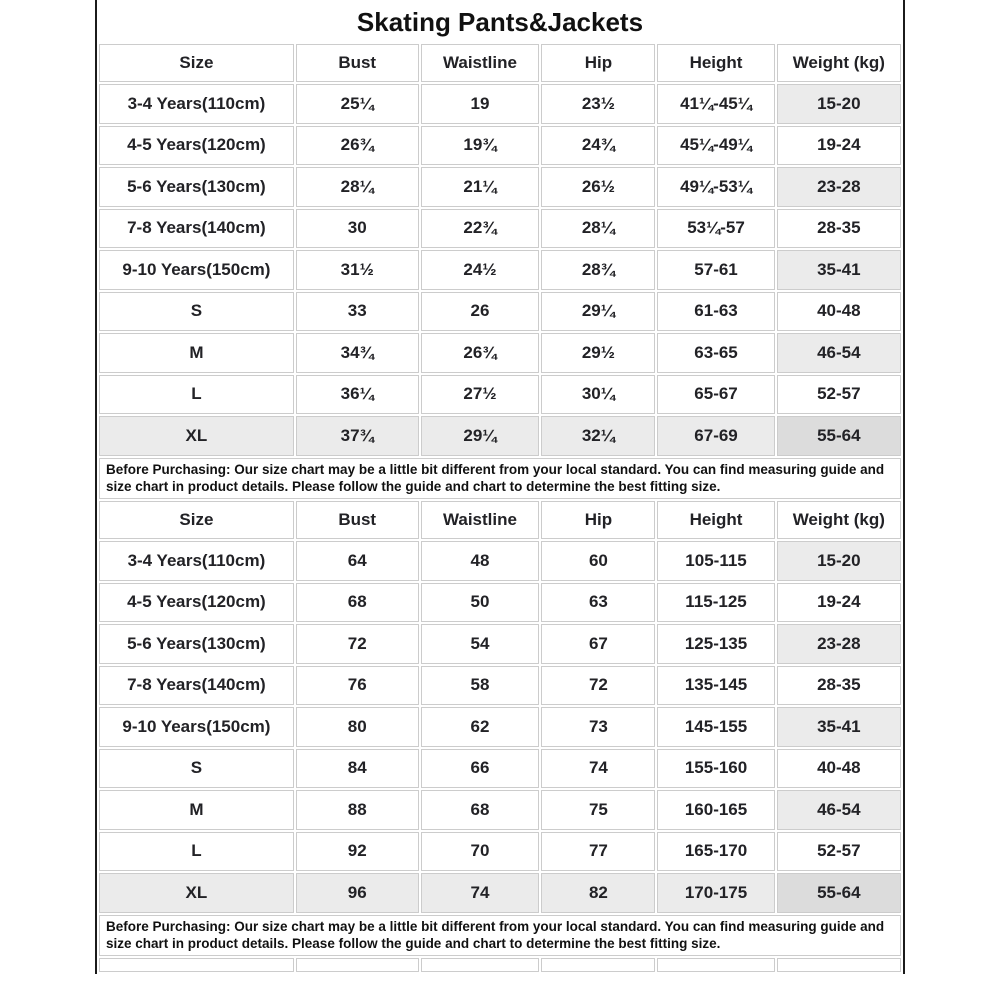  I want to click on table-row: 7-8 Years(140cm) 76 58 72 135-145 28-35, so click(500, 685).